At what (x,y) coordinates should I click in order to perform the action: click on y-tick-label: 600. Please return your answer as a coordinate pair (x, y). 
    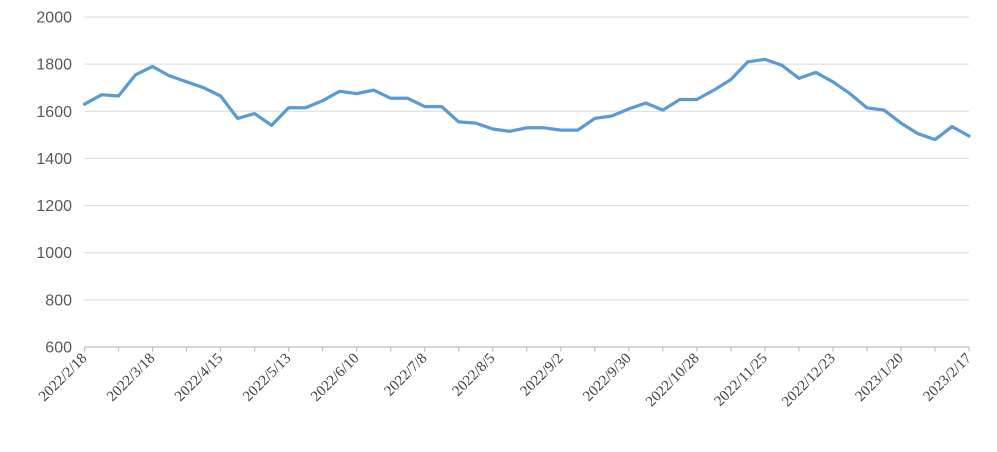
    Looking at the image, I should click on (58, 348).